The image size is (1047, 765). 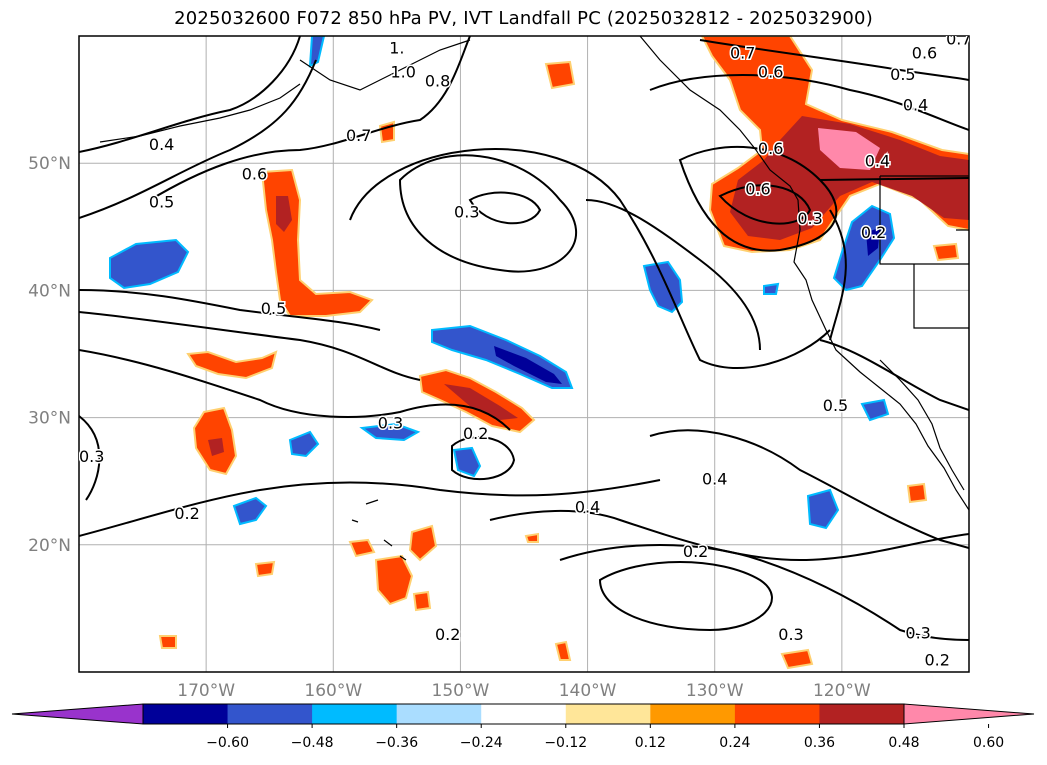 What do you see at coordinates (437, 81) in the screenshot?
I see `contour-label: 0.8` at bounding box center [437, 81].